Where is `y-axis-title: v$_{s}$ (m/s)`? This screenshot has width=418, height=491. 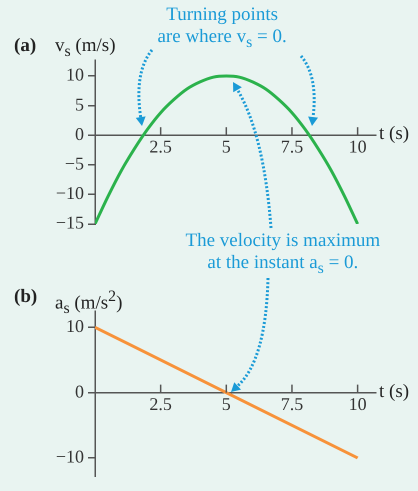 y-axis-title: v$_{s}$ (m/s) is located at coordinates (85, 48).